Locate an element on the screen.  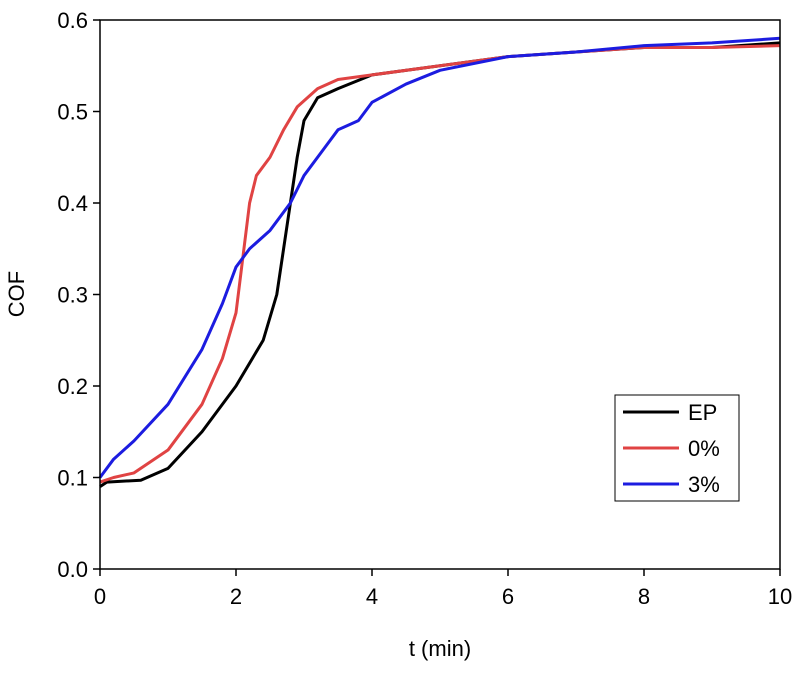
y-tick-label: 0.4 is located at coordinates (72, 203).